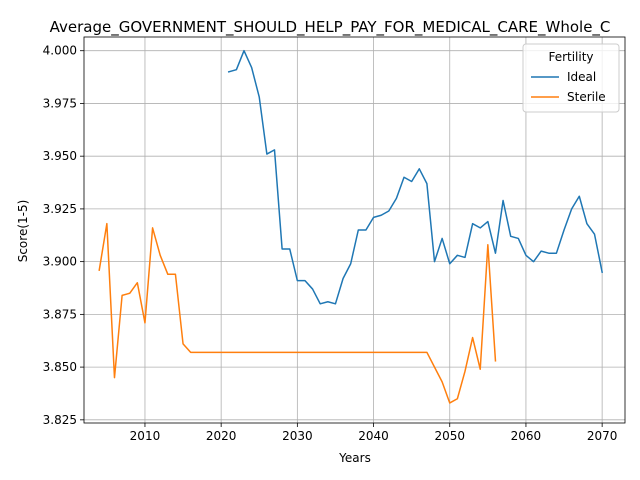  Describe the element at coordinates (60, 156) in the screenshot. I see `y-tick-label: 3.950` at that location.